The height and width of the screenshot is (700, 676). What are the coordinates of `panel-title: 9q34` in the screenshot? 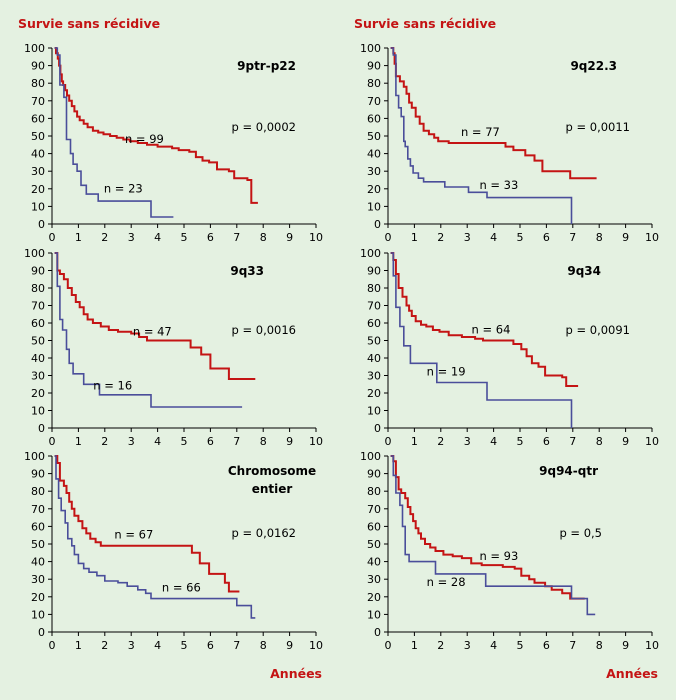 It's located at (584, 271).